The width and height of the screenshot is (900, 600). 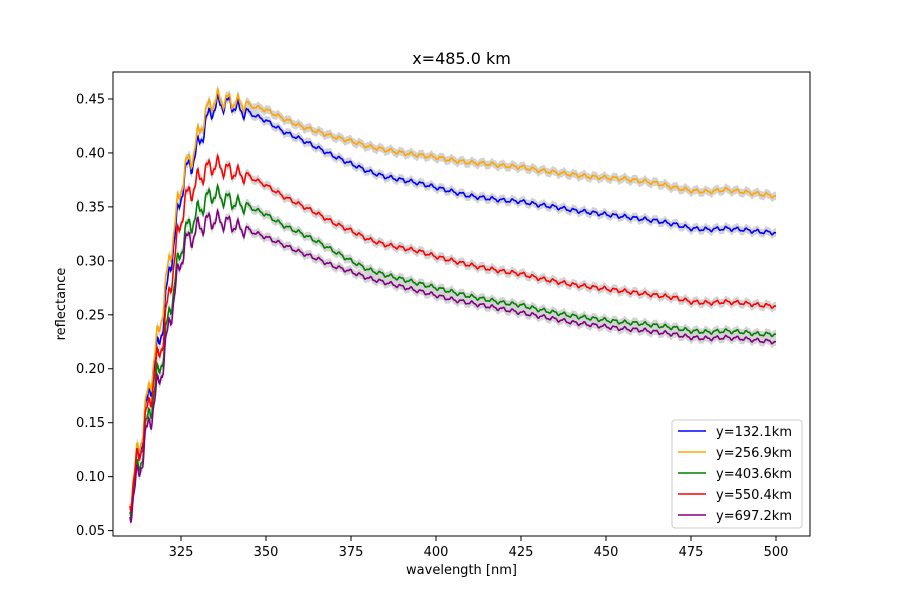 I want to click on x-tick-label: 500, so click(x=776, y=552).